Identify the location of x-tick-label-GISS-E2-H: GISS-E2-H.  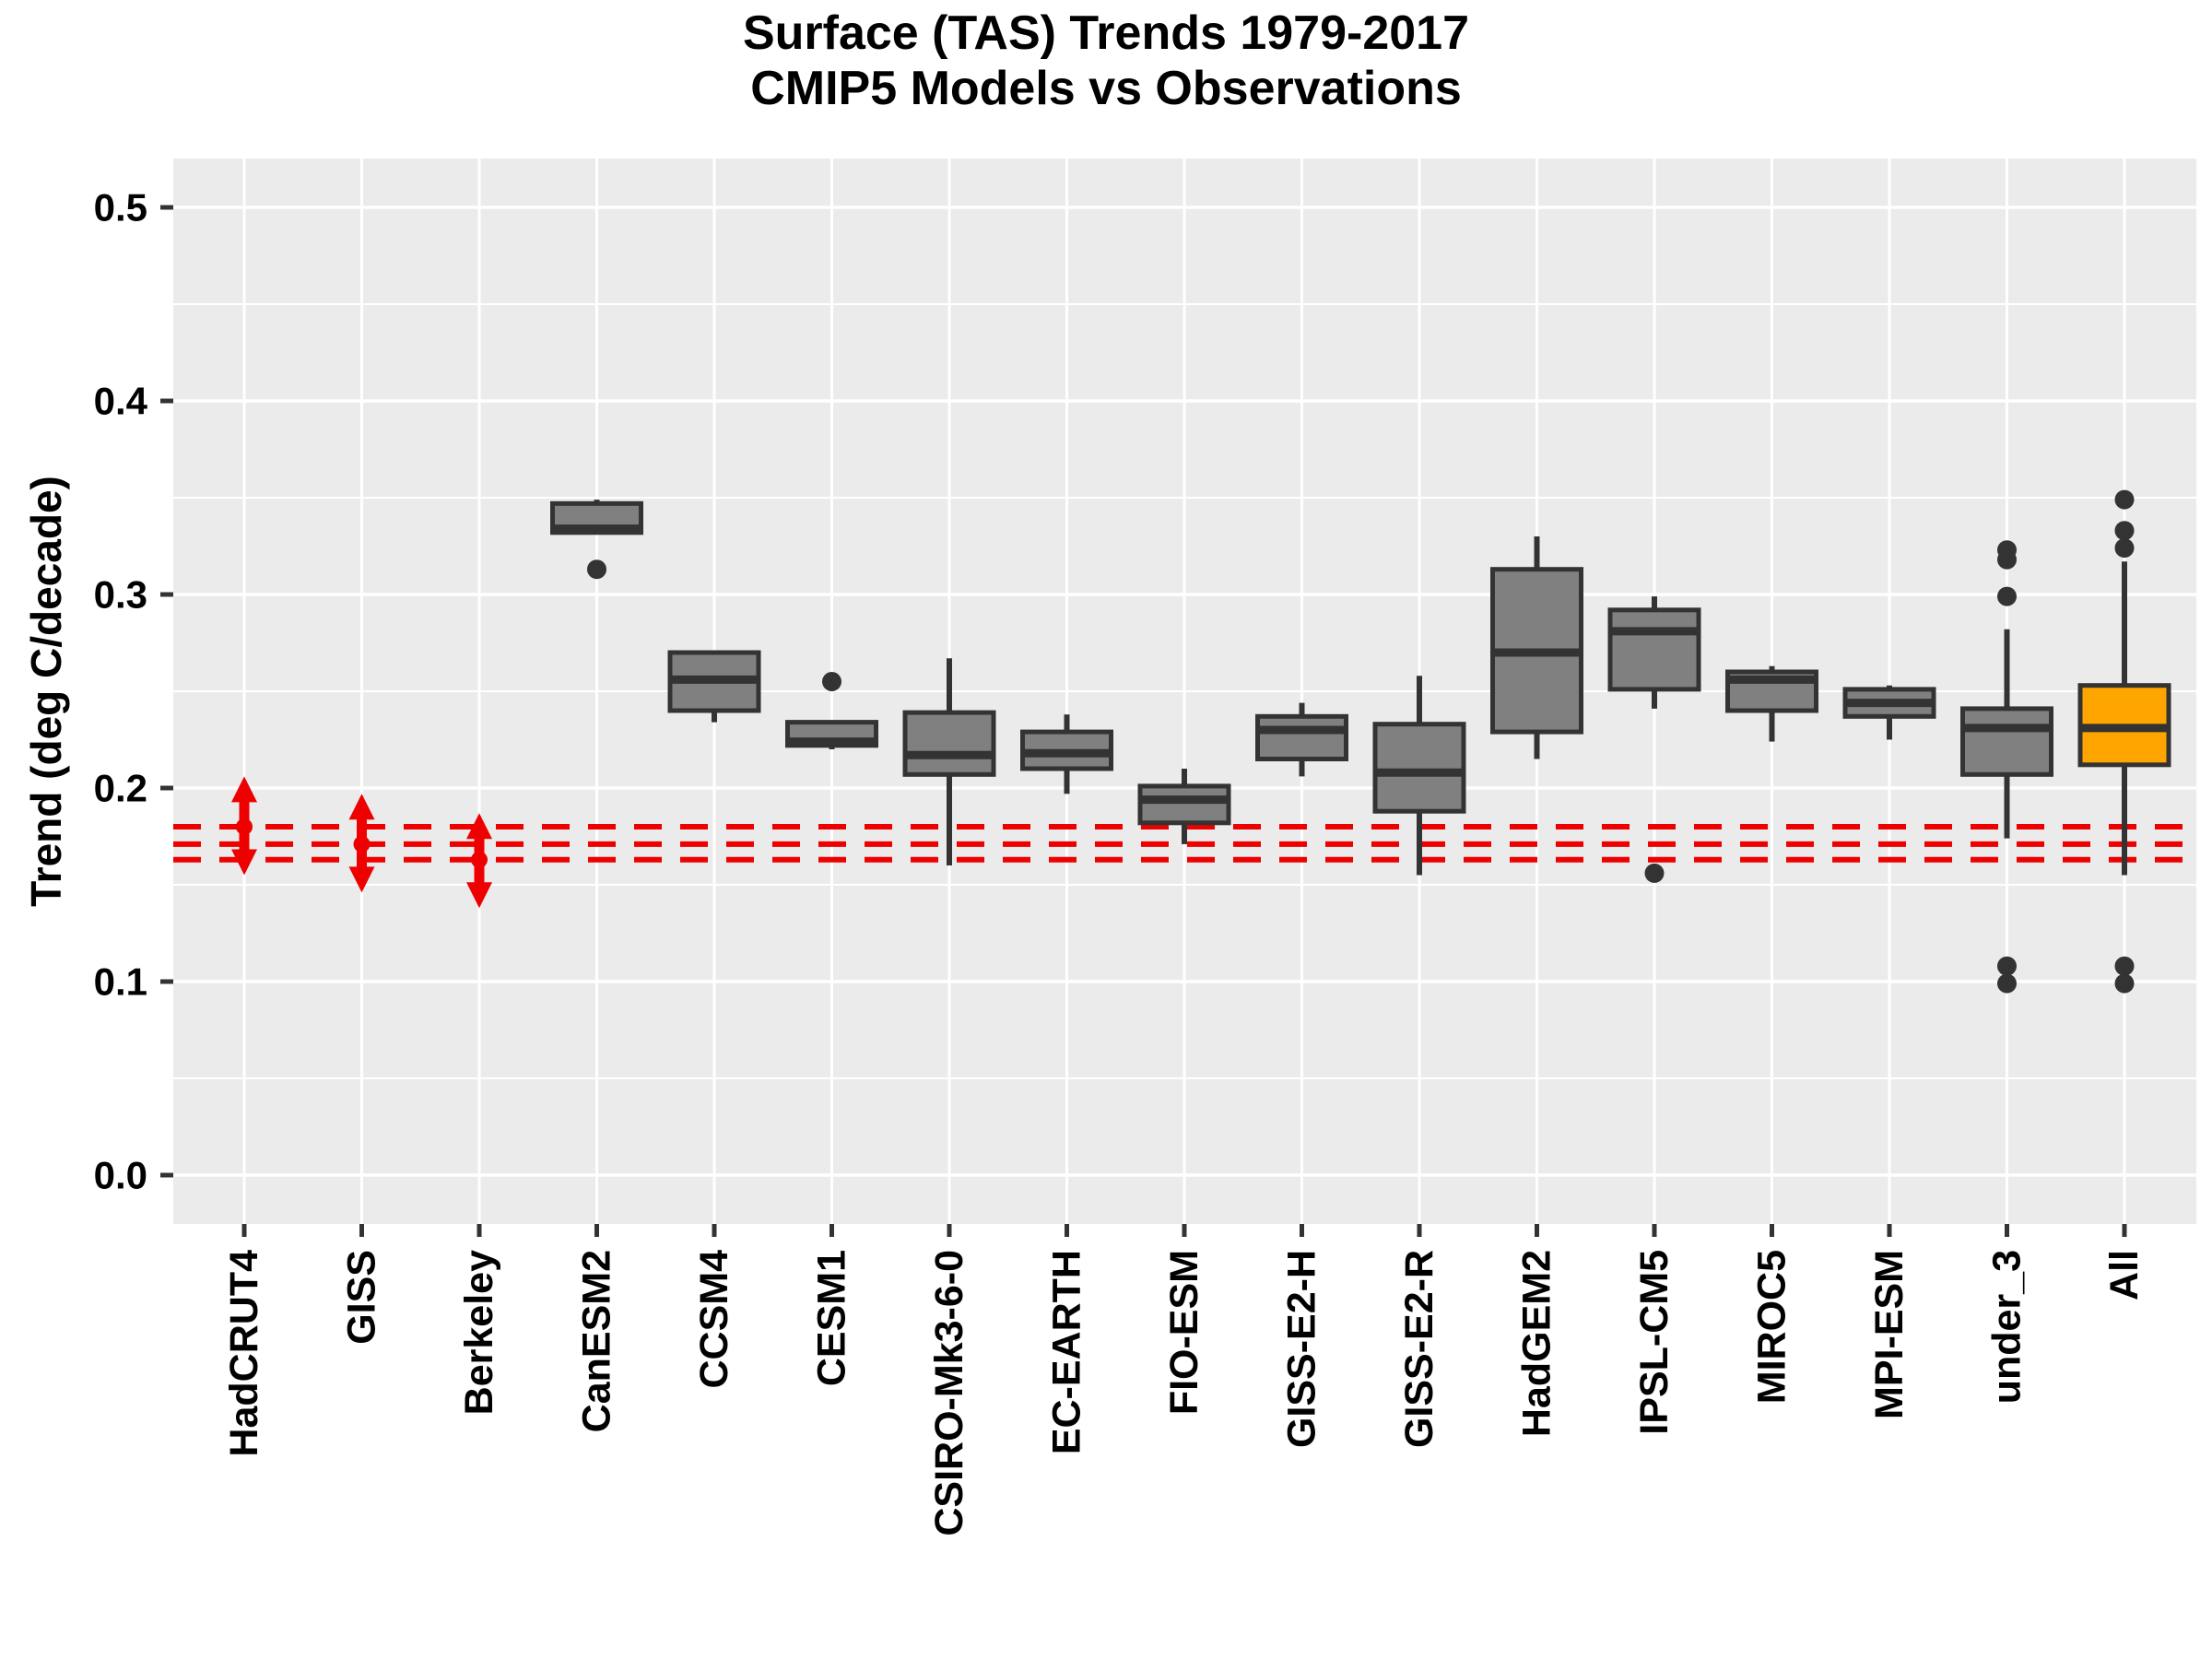
(1302, 1349).